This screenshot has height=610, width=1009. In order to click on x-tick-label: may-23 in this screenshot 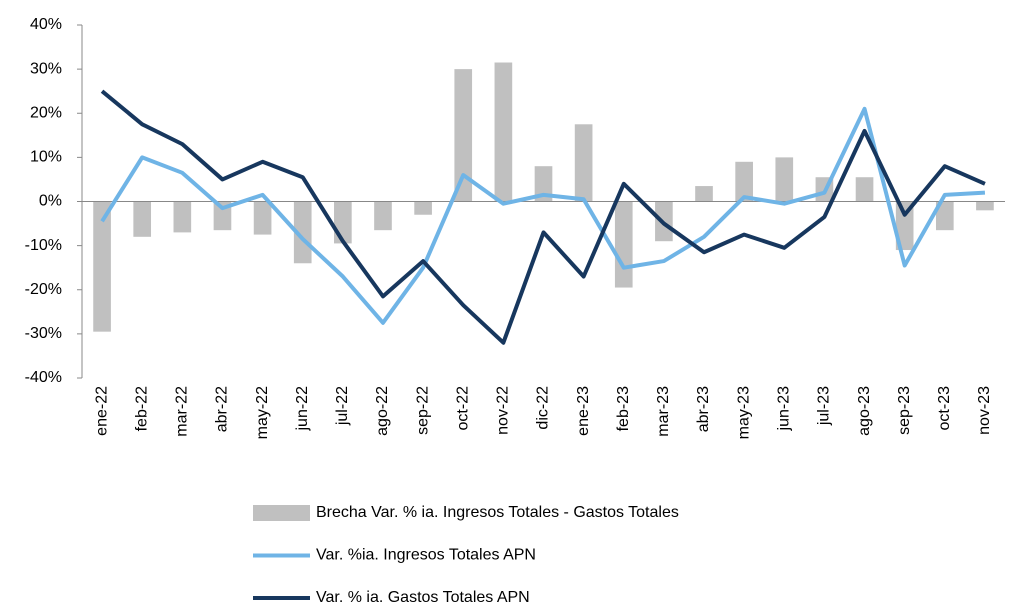, I will do `click(743, 412)`.